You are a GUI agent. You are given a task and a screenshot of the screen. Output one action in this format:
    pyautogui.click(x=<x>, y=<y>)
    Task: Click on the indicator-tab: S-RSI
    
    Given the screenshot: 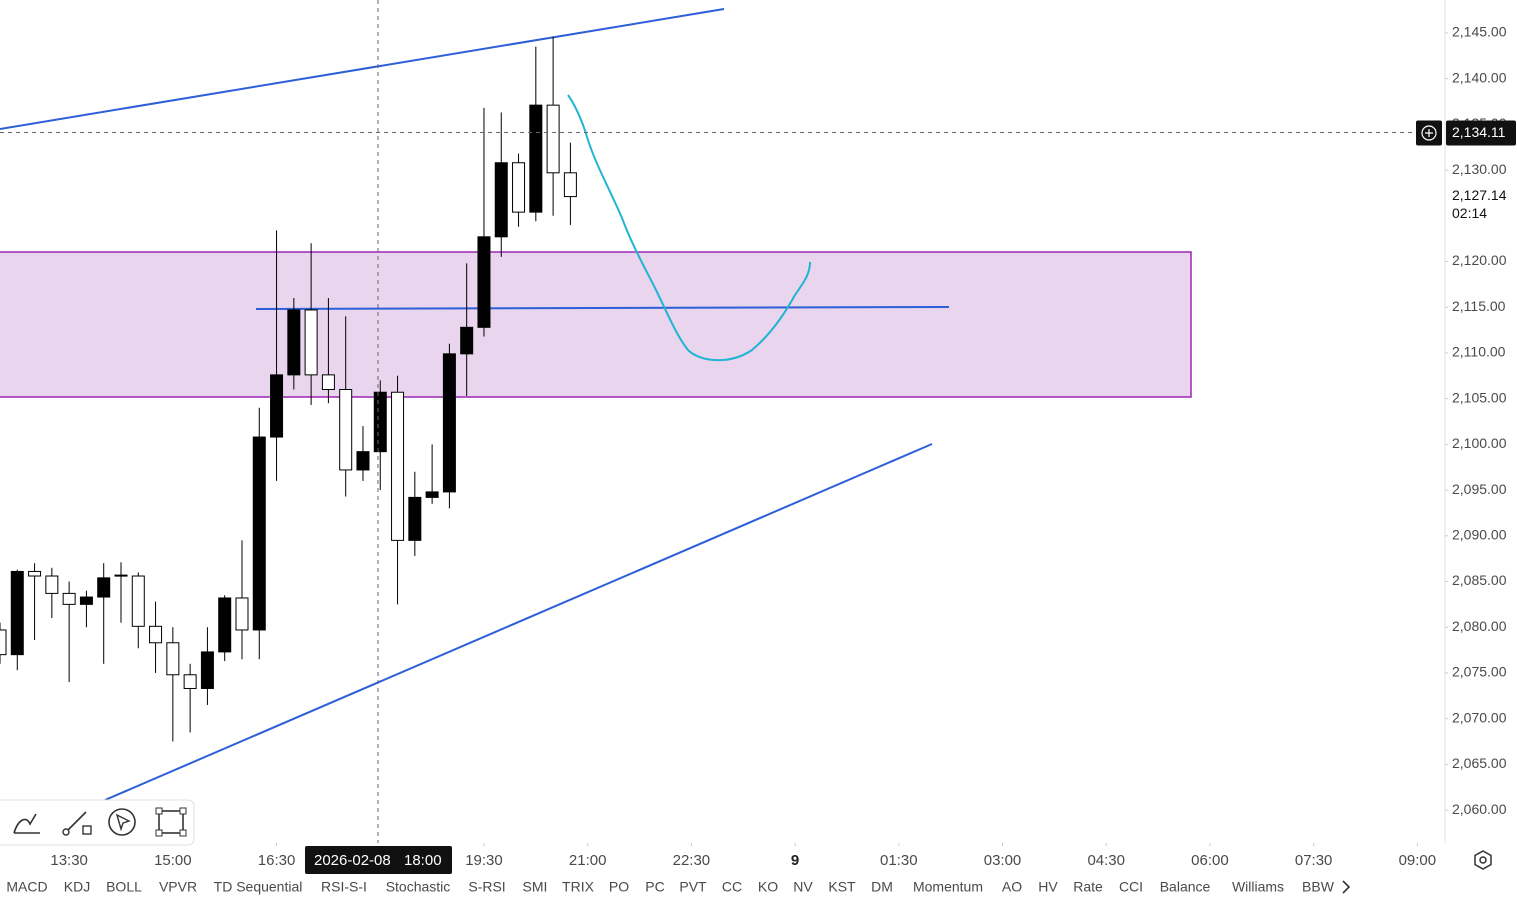 What is the action you would take?
    pyautogui.click(x=486, y=887)
    